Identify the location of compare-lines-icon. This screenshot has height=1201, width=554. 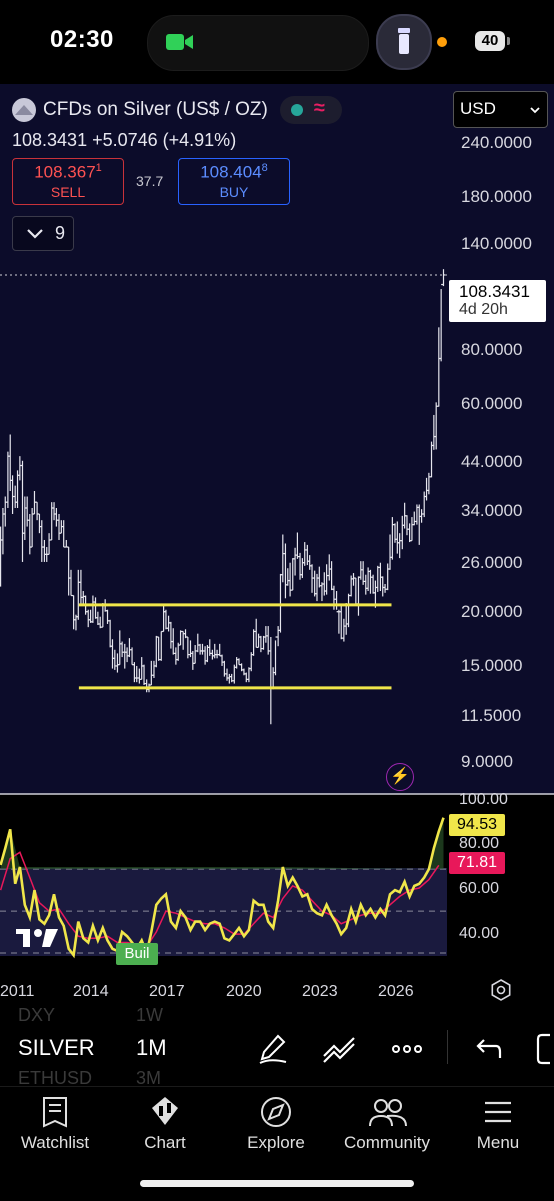
(340, 1049).